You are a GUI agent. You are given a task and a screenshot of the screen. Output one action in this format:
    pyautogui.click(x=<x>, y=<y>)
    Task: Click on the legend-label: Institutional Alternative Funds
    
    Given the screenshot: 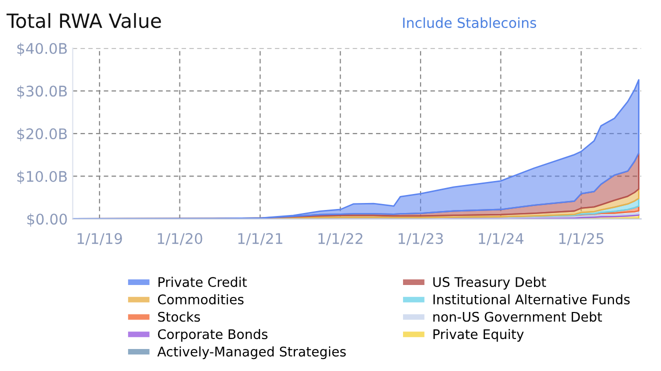 What is the action you would take?
    pyautogui.click(x=531, y=299)
    